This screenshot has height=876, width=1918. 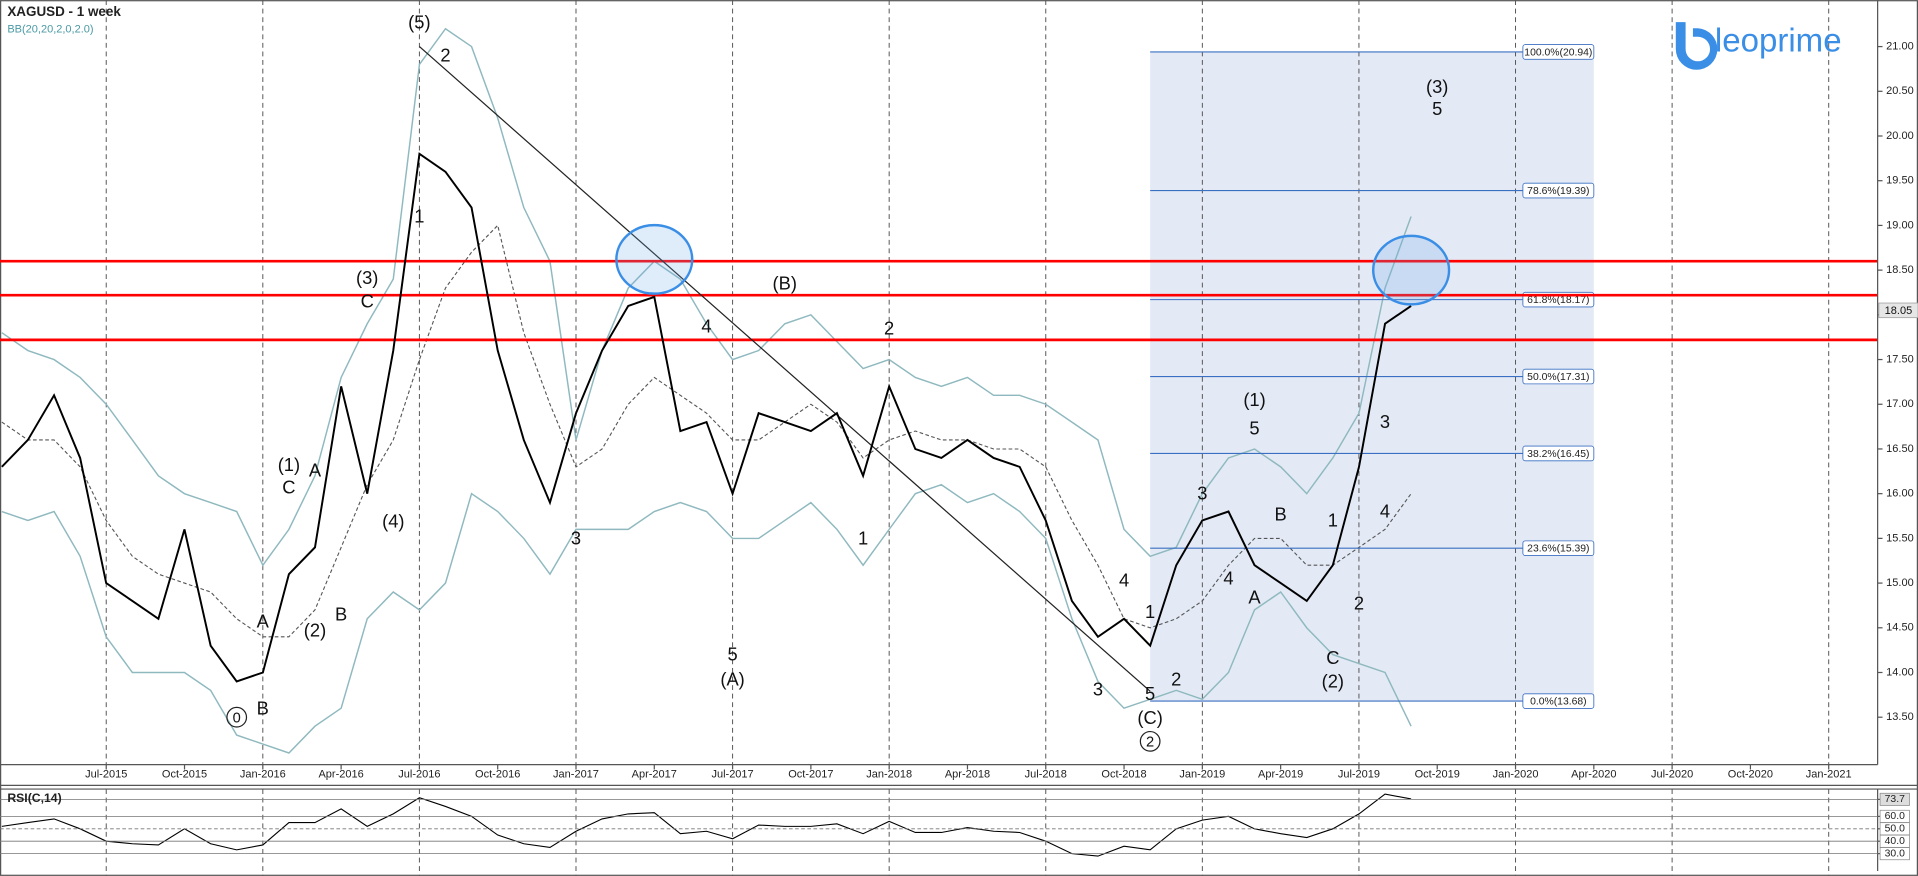 What do you see at coordinates (34, 798) in the screenshot?
I see `rsi-title: RSI(C,14)` at bounding box center [34, 798].